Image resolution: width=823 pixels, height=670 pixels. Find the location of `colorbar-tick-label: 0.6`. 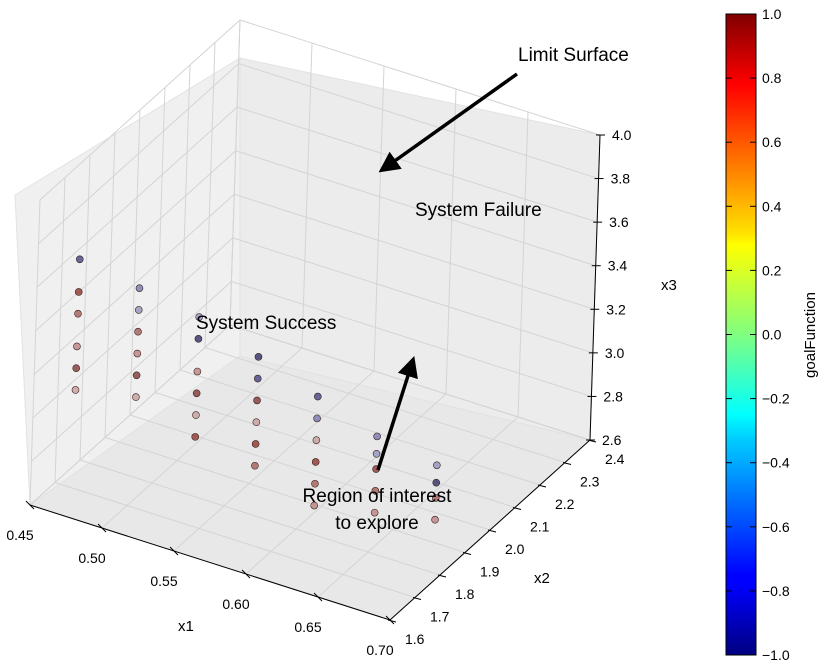

colorbar-tick-label: 0.6 is located at coordinates (772, 142).